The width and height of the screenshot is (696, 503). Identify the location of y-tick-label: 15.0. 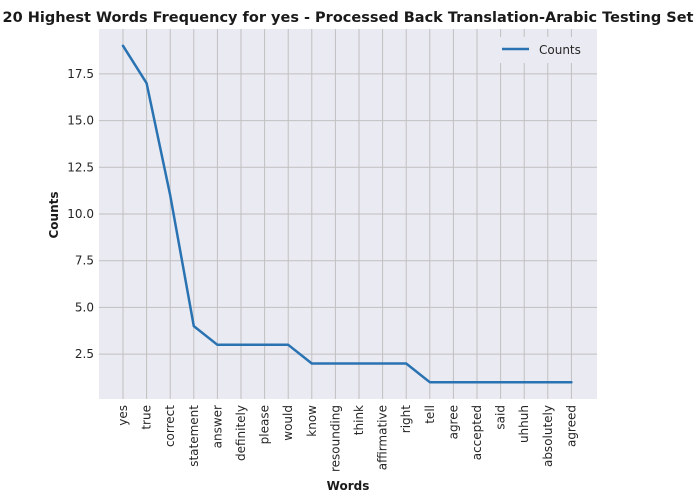
(80, 121).